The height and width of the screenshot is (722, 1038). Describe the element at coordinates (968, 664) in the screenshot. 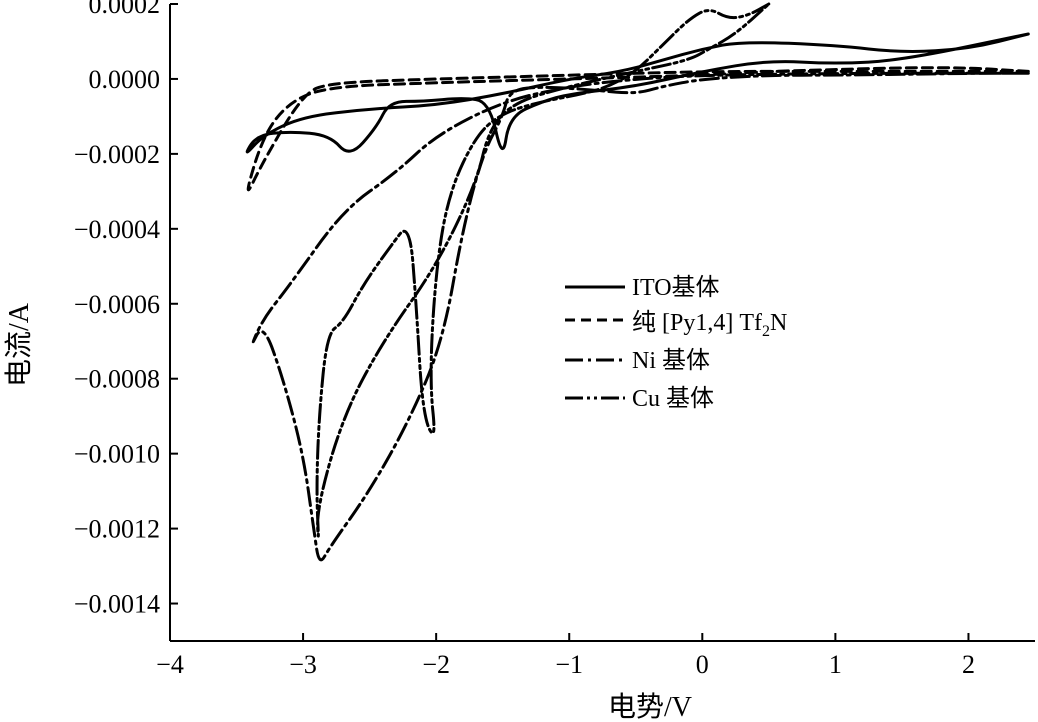

I see `x-tick-label: 2` at that location.